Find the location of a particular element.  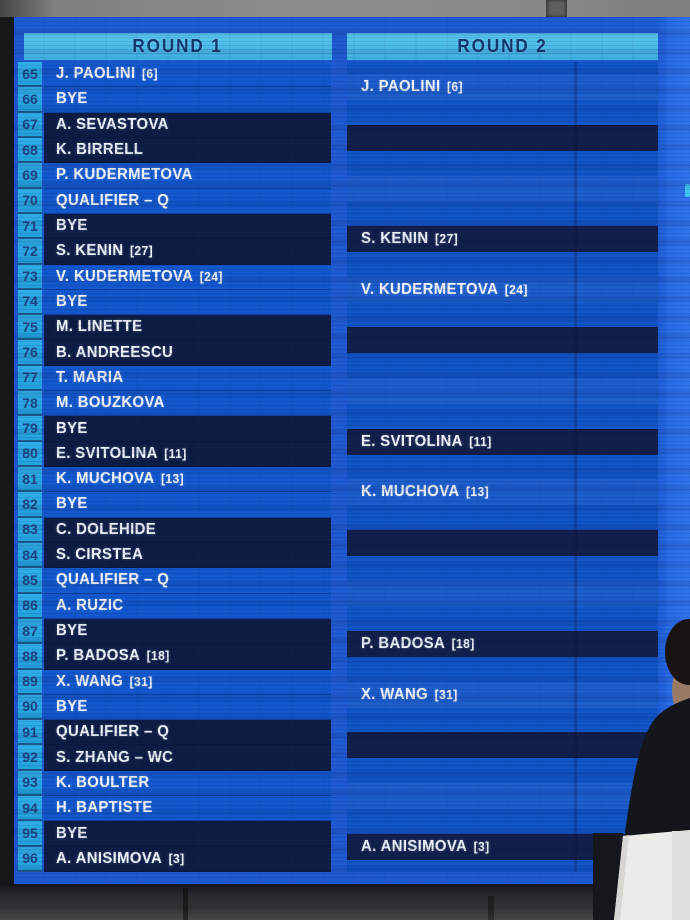

player-cell: S. ZHANG – WC is located at coordinates (187, 758).